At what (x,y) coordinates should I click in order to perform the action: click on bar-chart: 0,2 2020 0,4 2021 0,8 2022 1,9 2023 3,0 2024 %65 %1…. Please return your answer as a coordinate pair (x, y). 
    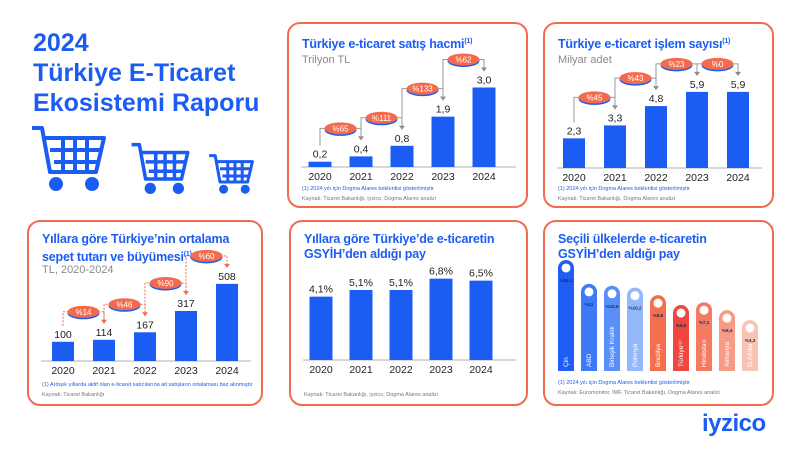
    Looking at the image, I should click on (408, 118).